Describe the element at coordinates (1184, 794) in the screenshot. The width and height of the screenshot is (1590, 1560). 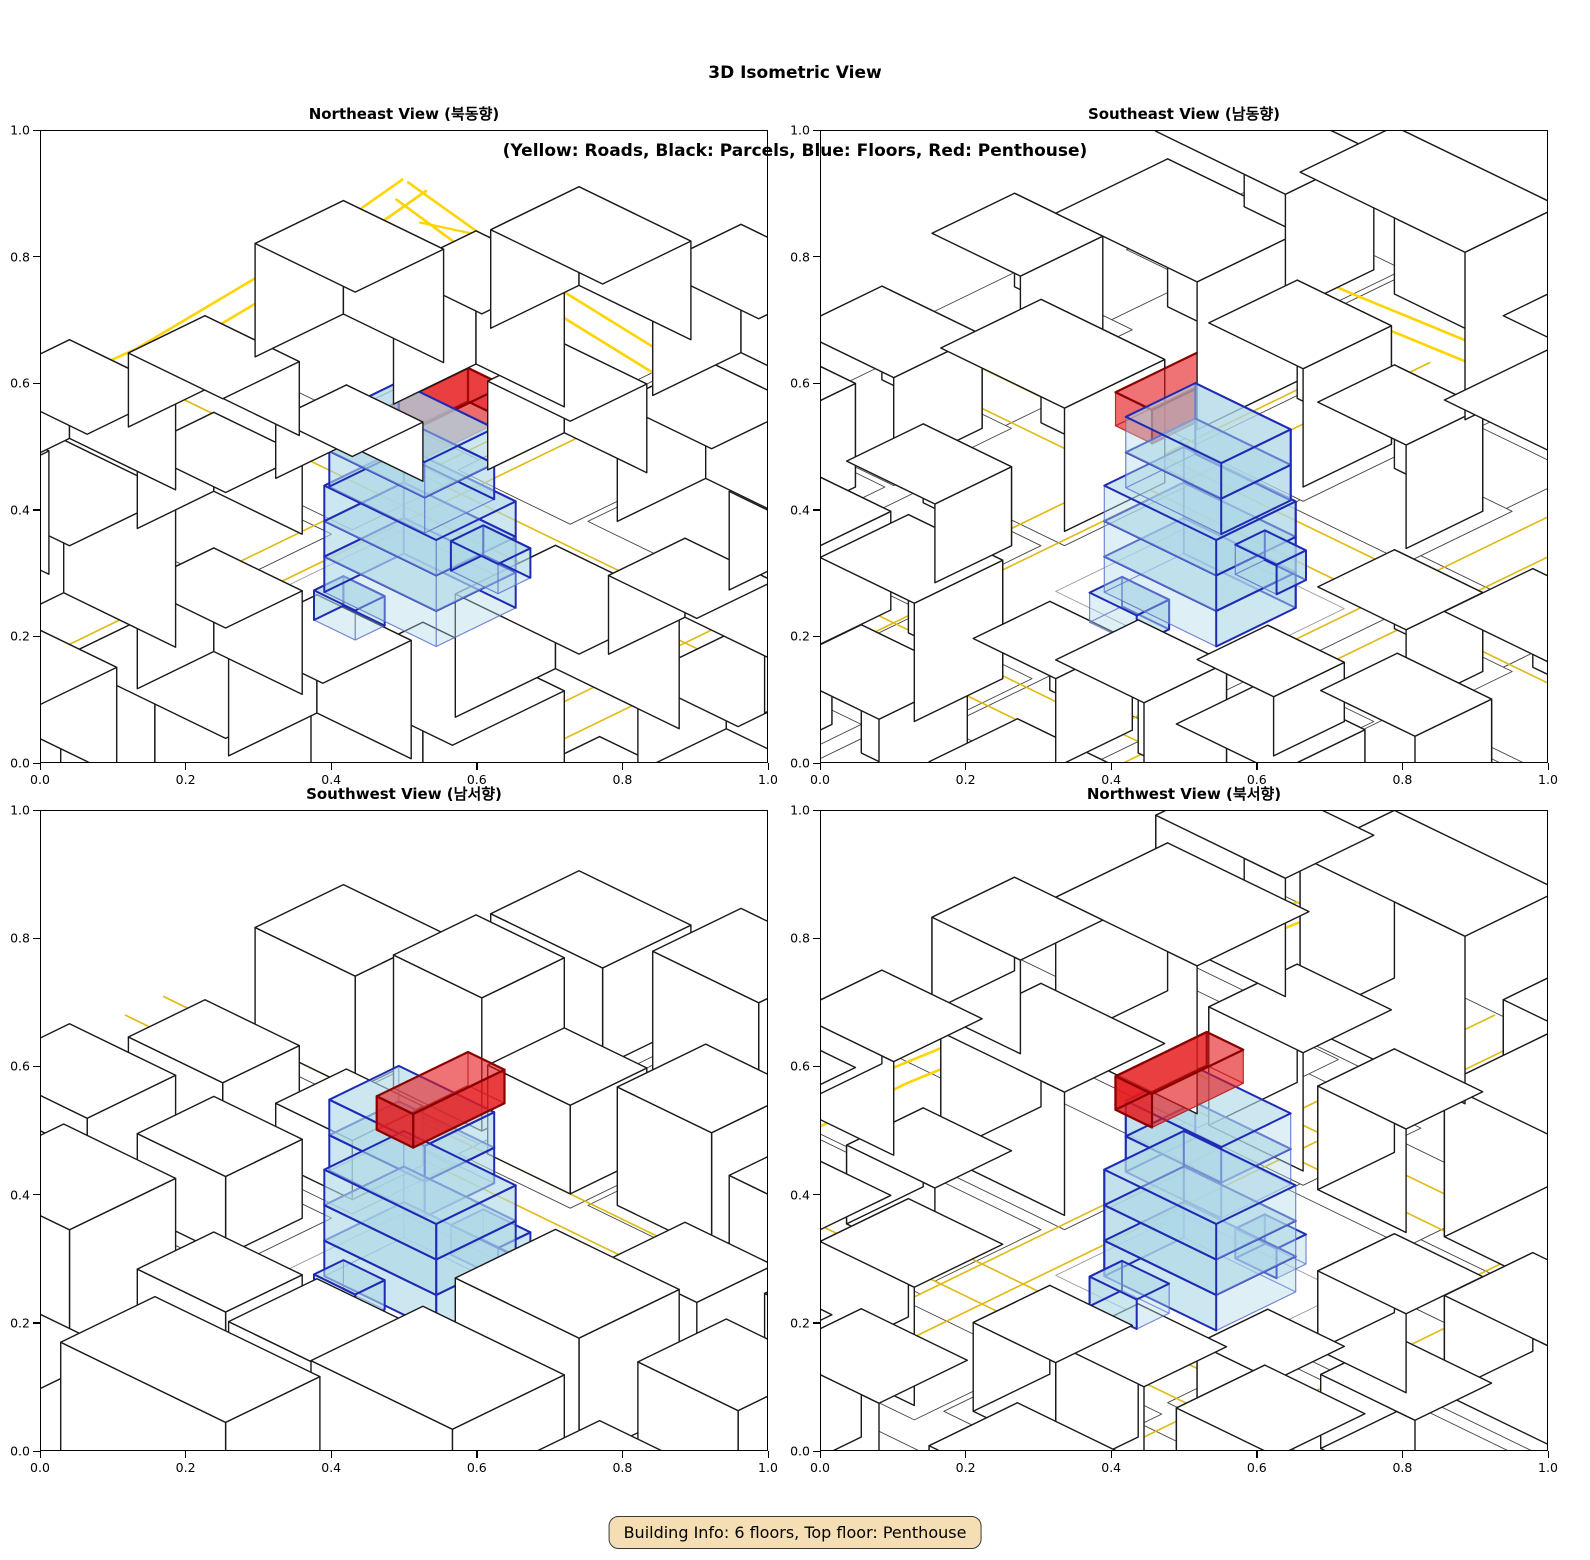
I see `subplot-title-northwest: Northwest View (북서향)` at that location.